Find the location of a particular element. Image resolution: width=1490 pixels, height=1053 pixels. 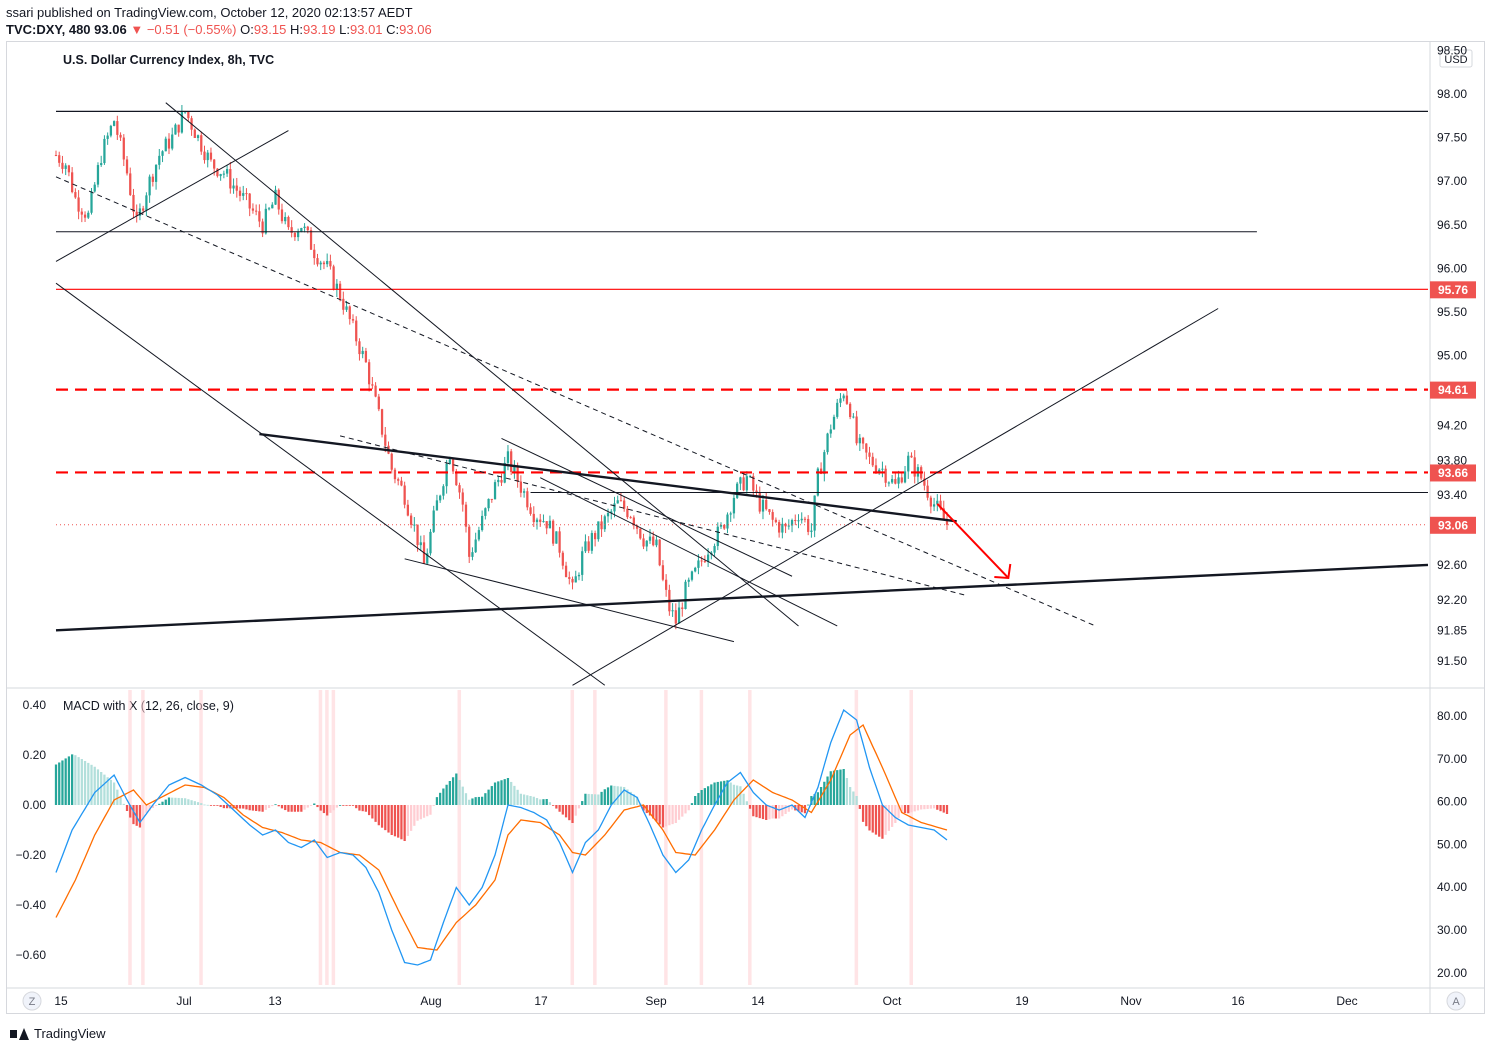

macd-right-tick-label: 30.00 is located at coordinates (1452, 930).